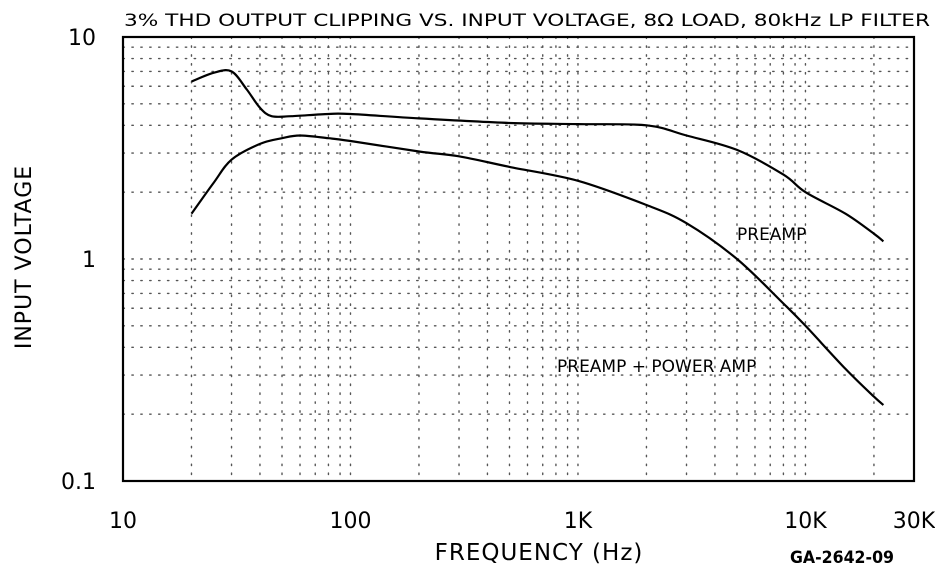 The image size is (935, 568). What do you see at coordinates (805, 521) in the screenshot?
I see `x-tick-label: 10K` at bounding box center [805, 521].